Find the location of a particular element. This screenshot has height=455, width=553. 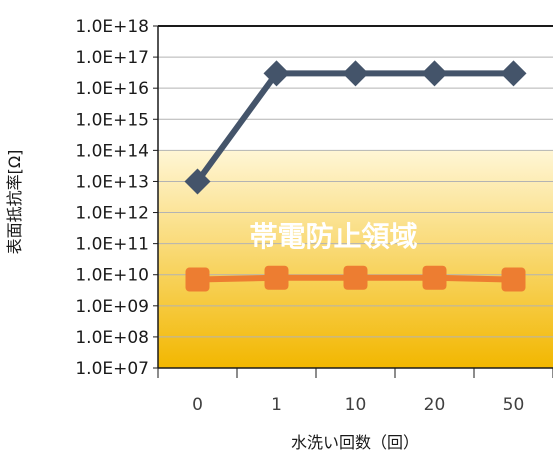

y-tick-label: 1.0E+18 is located at coordinates (112, 27).